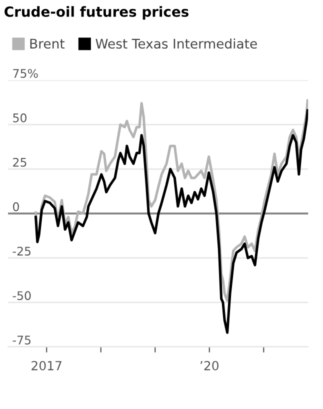 This screenshot has height=409, width=323. Describe the element at coordinates (21, 295) in the screenshot. I see `y-tick-label: -50` at that location.